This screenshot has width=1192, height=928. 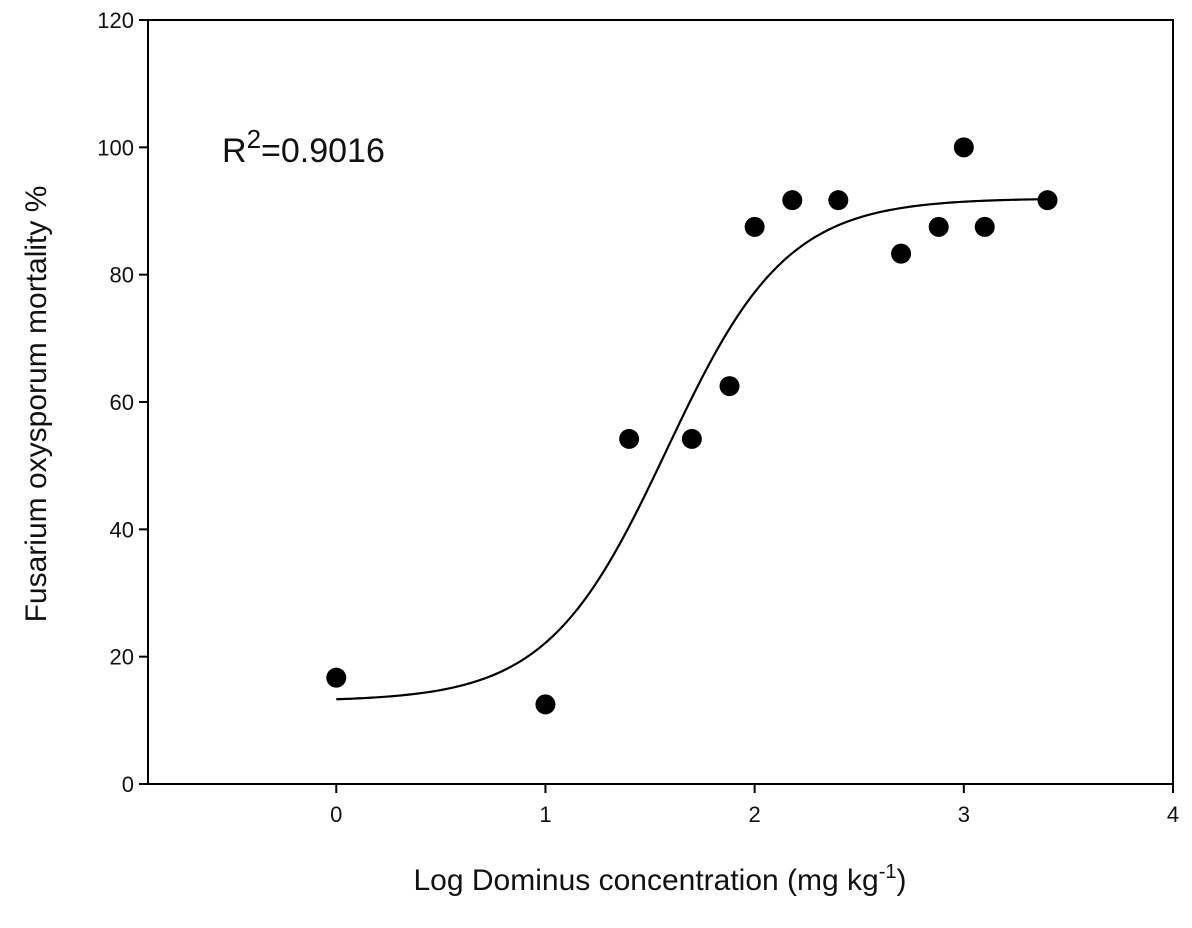 I want to click on x-tick-label: 3, so click(x=964, y=814).